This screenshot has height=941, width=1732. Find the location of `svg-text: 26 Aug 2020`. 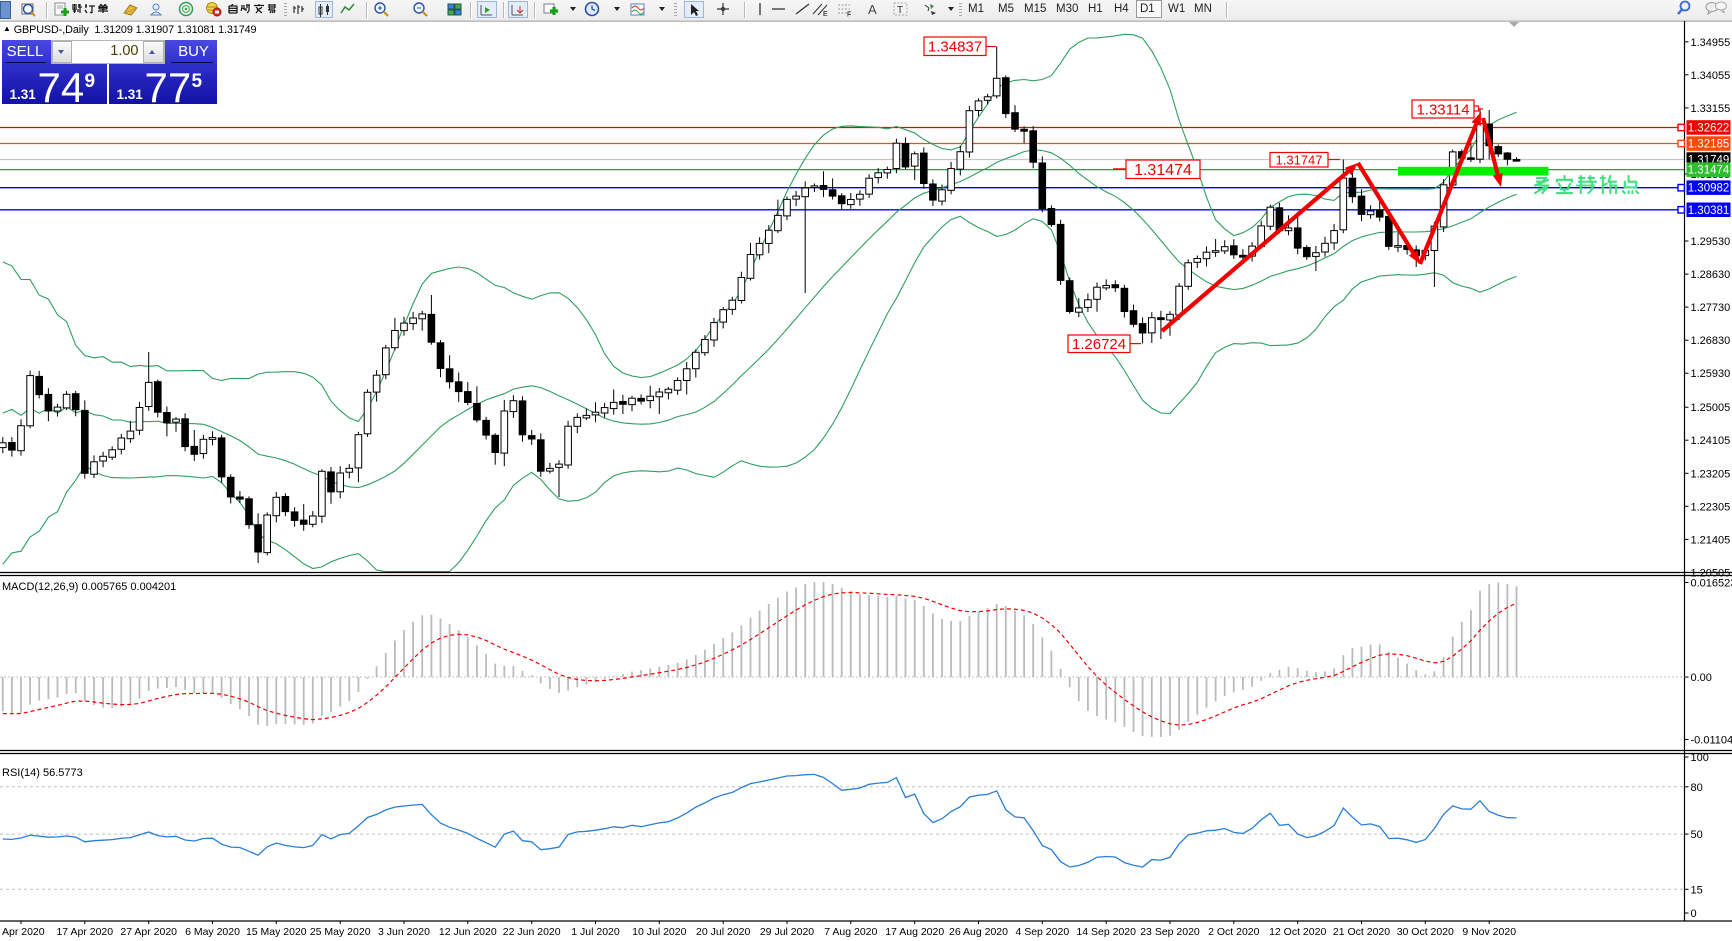

svg-text: 26 Aug 2020 is located at coordinates (978, 932).